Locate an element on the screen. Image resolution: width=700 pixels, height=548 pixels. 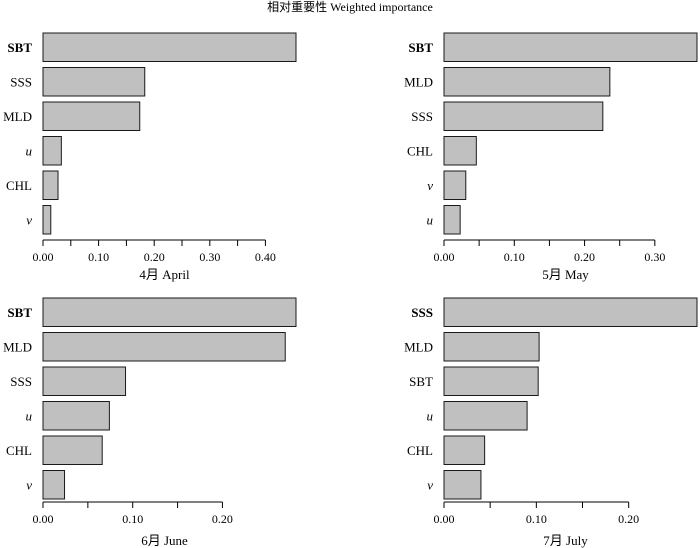
category-label-july-sbt: SBT is located at coordinates (421, 381).